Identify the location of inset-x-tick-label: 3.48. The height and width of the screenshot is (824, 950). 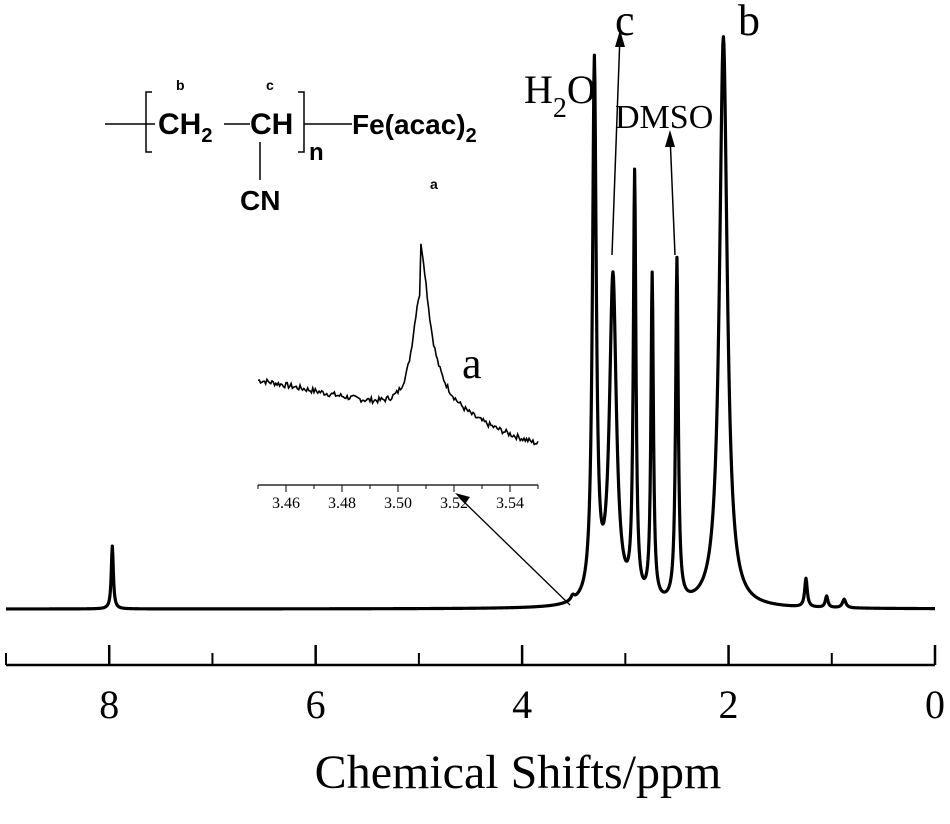
(342, 503).